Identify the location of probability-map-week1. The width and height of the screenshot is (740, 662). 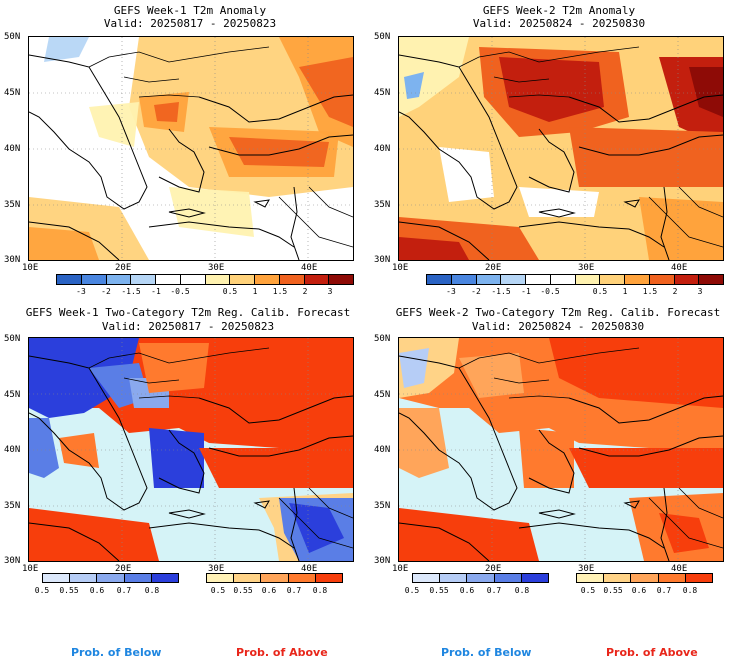
(191, 449).